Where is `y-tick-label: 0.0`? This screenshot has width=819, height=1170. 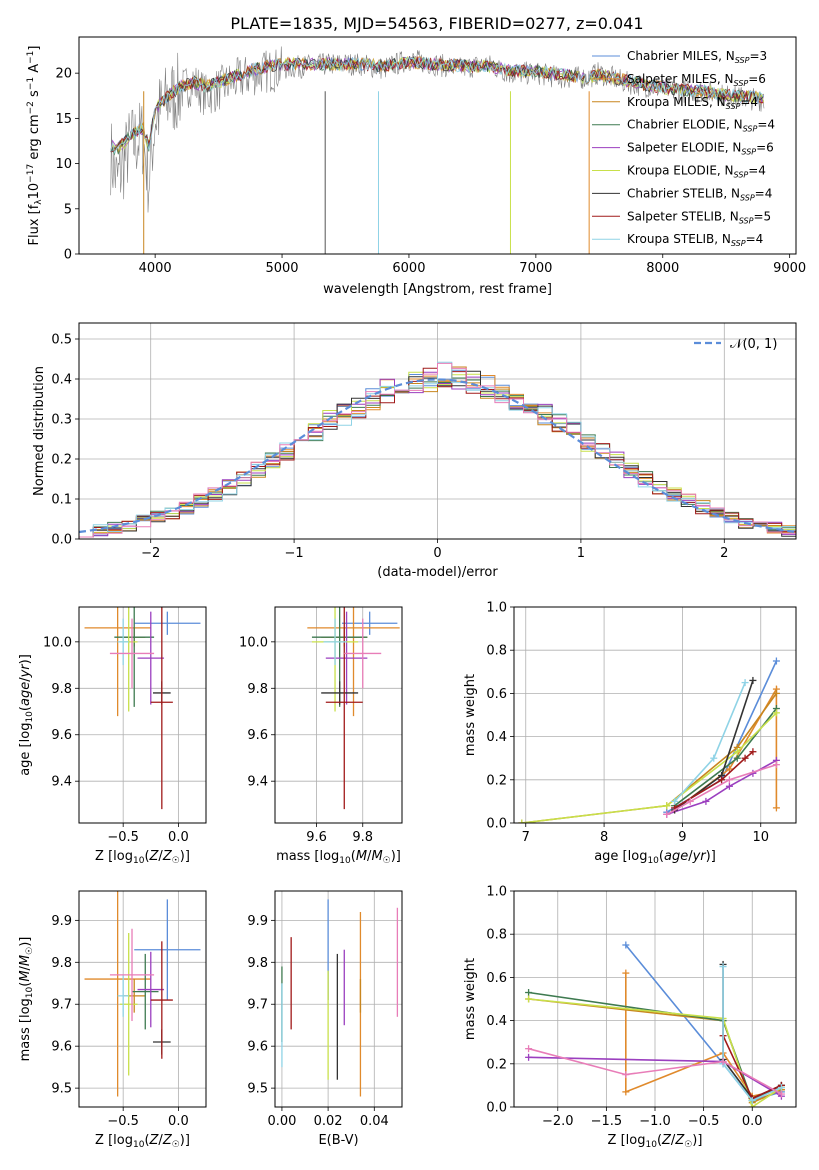 y-tick-label: 0.0 is located at coordinates (496, 824).